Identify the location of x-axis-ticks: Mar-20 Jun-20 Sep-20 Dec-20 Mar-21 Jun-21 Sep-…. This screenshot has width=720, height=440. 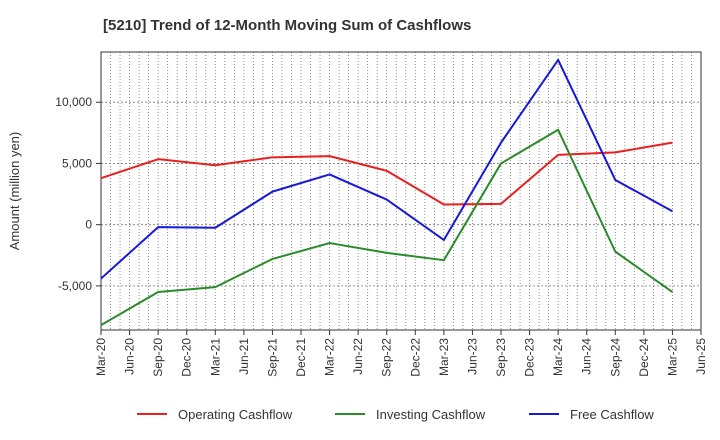
(401, 353).